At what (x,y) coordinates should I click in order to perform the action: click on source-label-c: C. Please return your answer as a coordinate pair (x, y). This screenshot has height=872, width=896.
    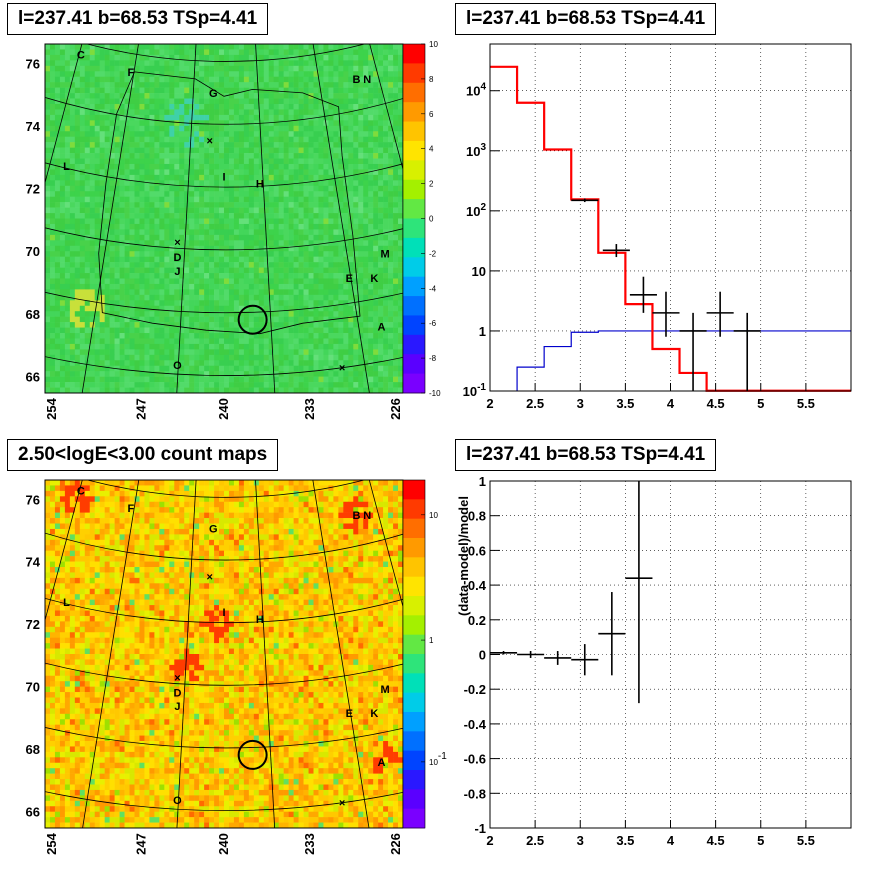
    Looking at the image, I should click on (81, 55).